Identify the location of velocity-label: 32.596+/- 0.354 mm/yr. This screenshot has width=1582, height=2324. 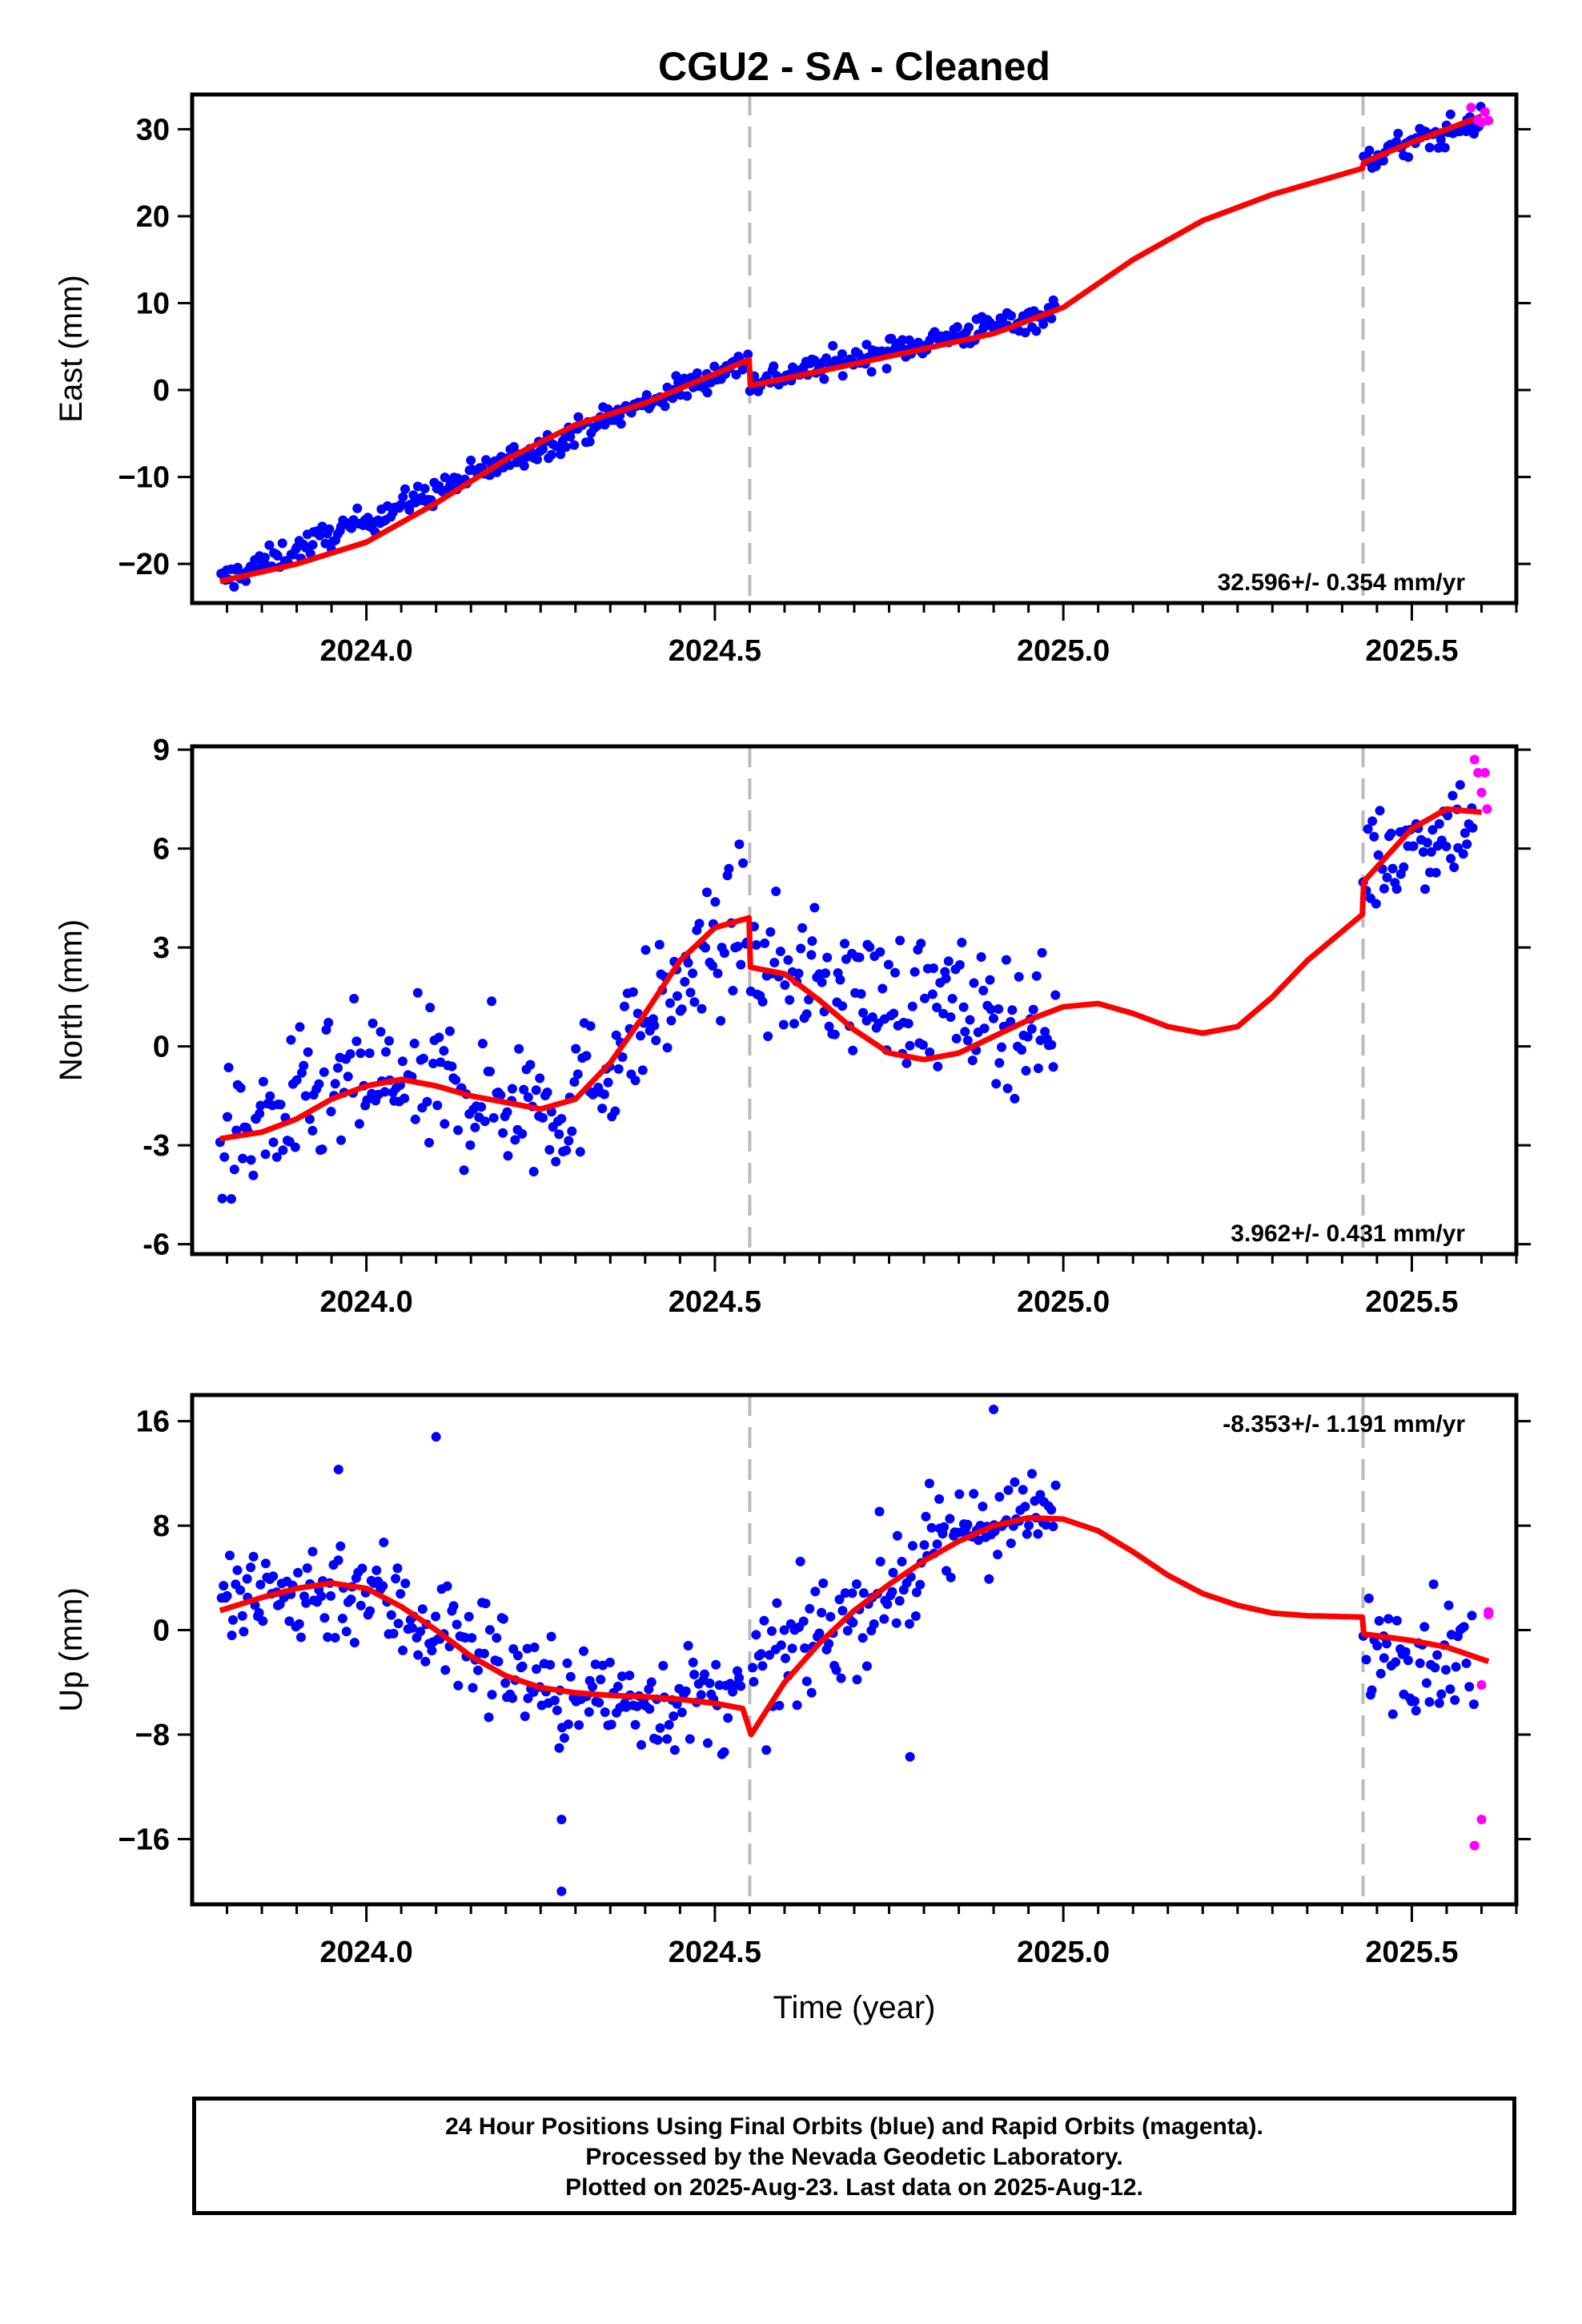
(1342, 582).